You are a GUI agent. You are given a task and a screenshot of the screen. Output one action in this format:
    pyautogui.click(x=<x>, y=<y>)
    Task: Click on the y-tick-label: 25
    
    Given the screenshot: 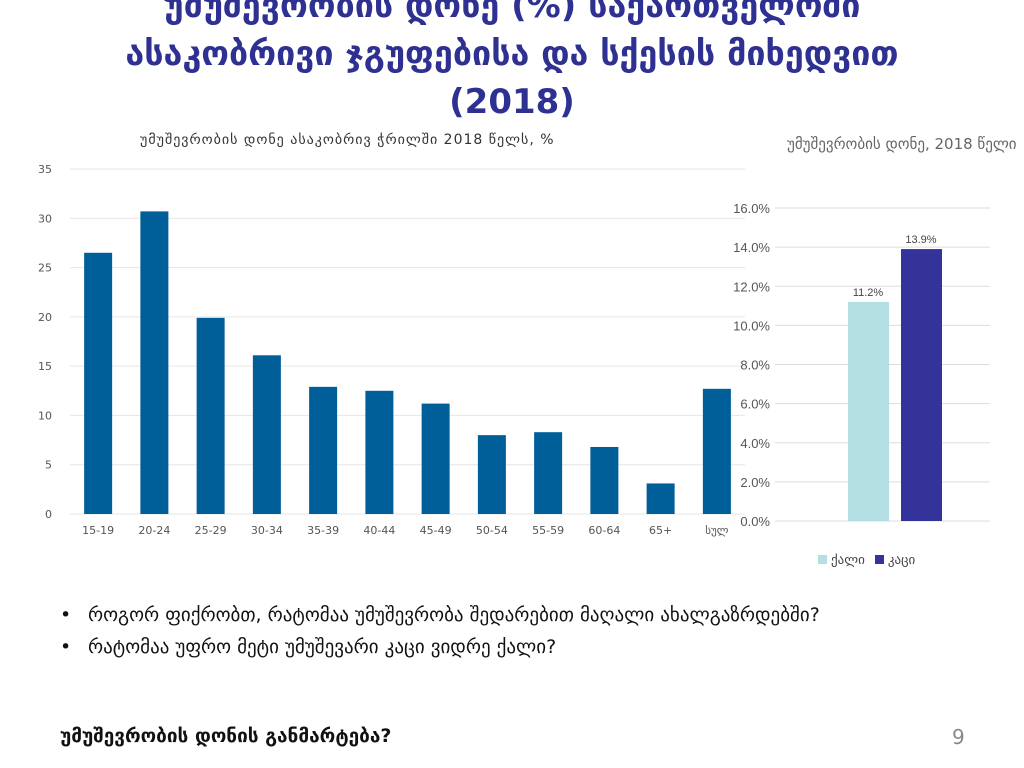 What is the action you would take?
    pyautogui.click(x=45, y=268)
    